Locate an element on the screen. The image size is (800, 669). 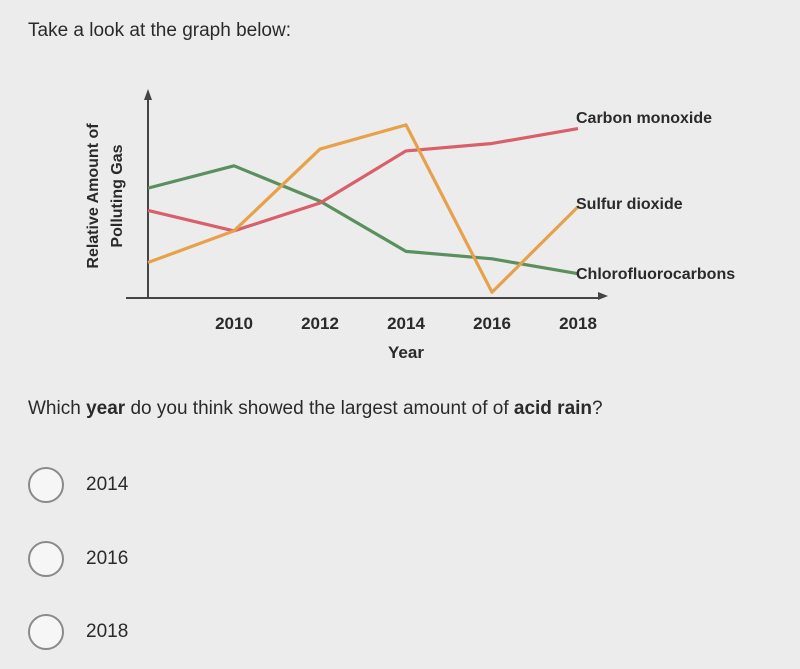
answer-option-2016: 2016 is located at coordinates (78, 559).